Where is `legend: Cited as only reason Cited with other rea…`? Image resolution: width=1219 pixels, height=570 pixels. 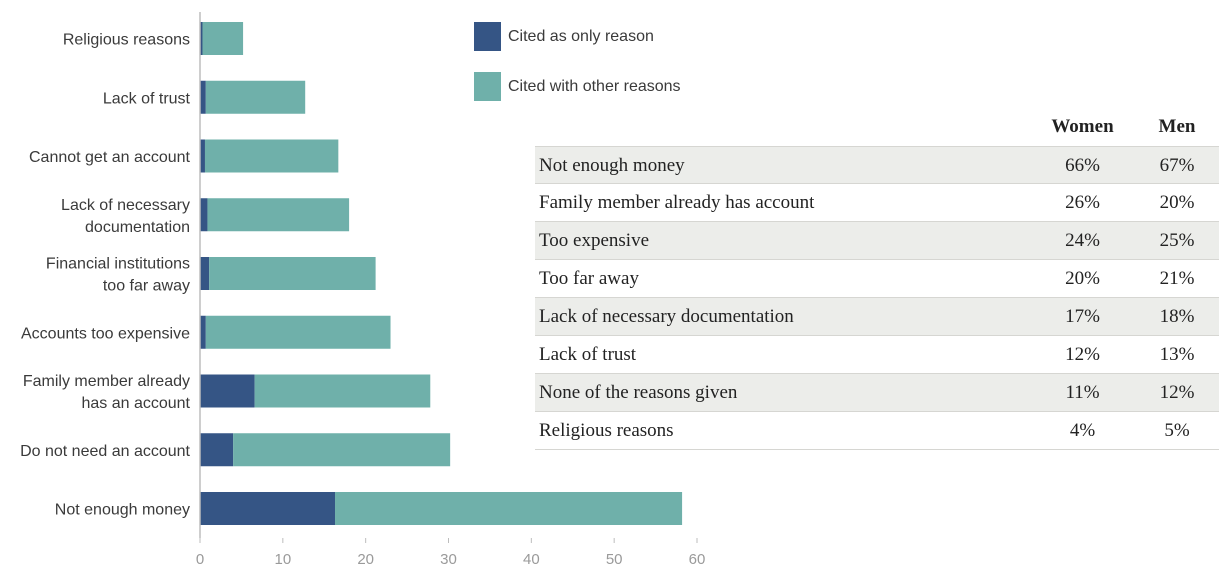 legend: Cited as only reason Cited with other rea… is located at coordinates (577, 61).